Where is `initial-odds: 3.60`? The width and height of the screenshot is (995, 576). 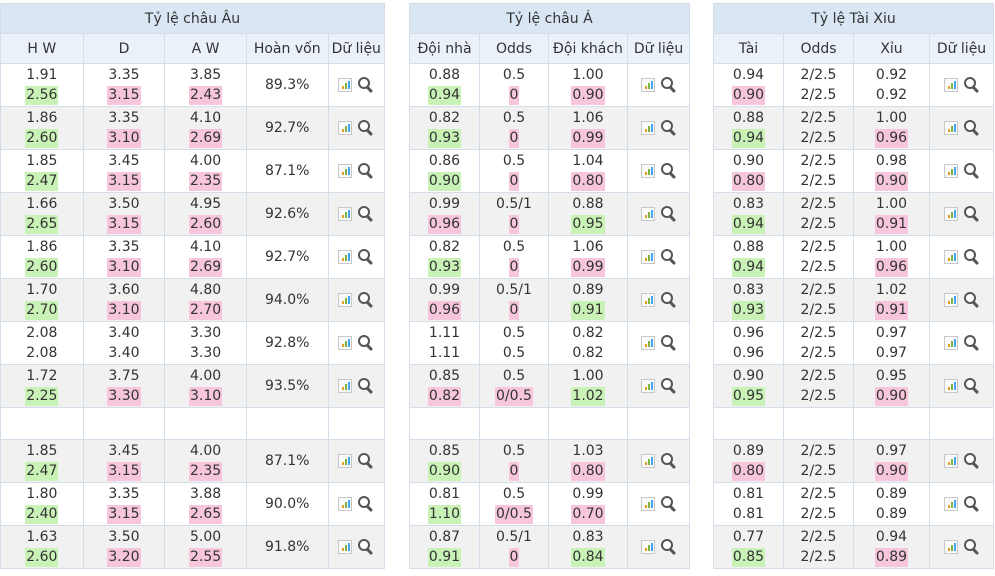
initial-odds: 3.60 is located at coordinates (124, 290).